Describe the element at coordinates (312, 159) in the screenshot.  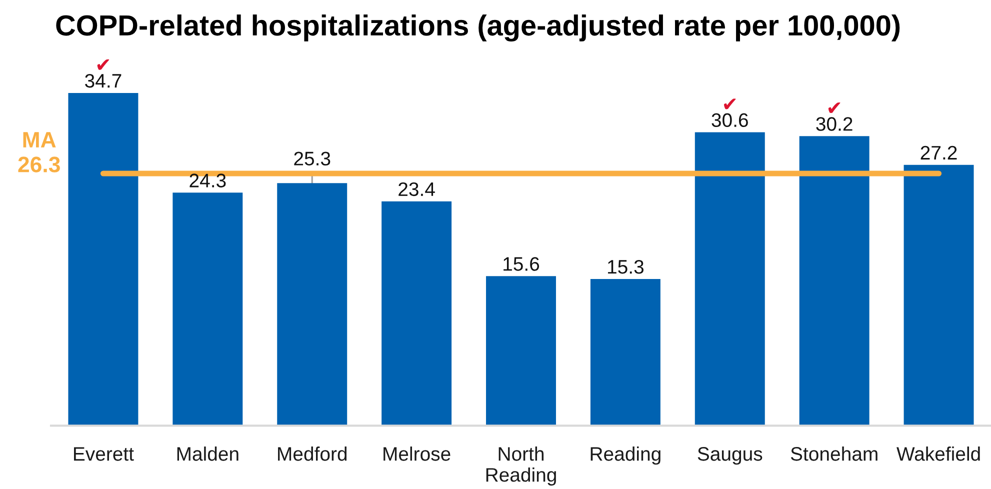
I see `data-label: 25.3` at that location.